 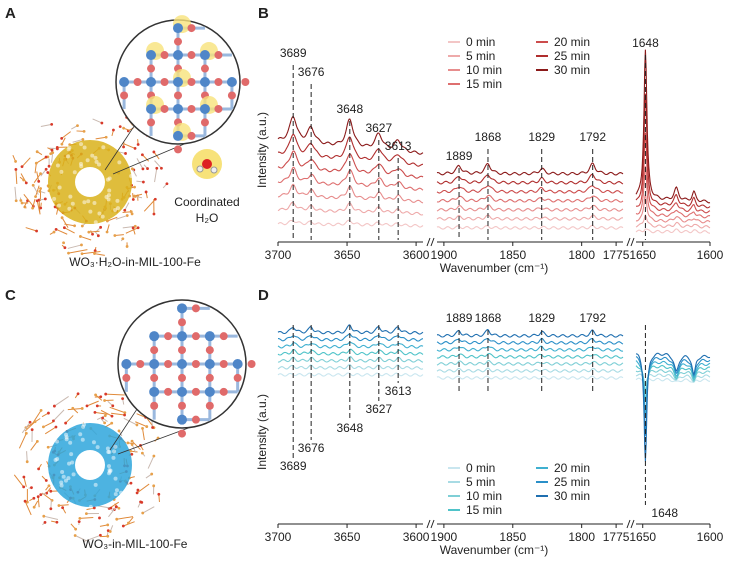 I want to click on x-tick-label: 1800, so click(x=581, y=537).